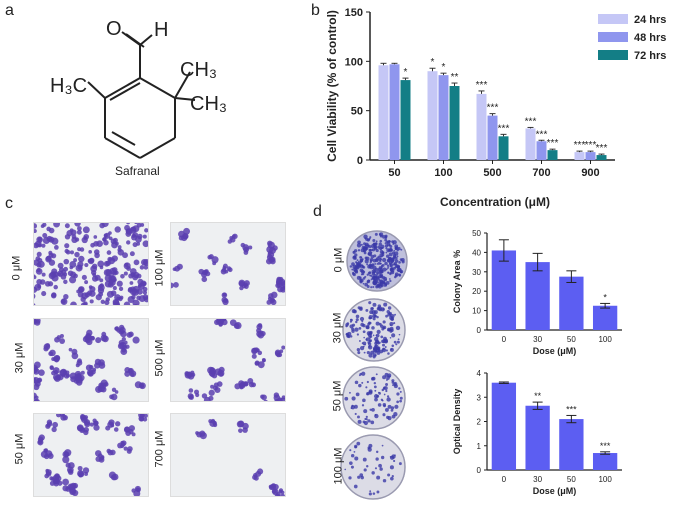 This screenshot has height=505, width=685. Describe the element at coordinates (354, 62) in the screenshot. I see `y-tick-label: 100` at that location.